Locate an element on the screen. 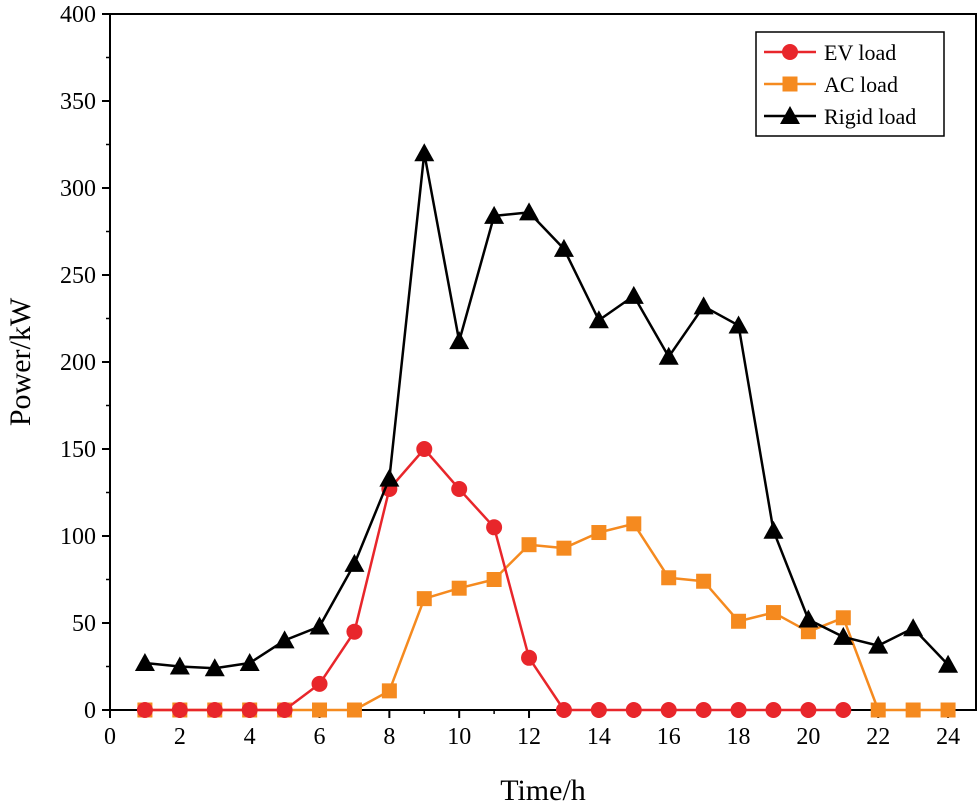 This screenshot has height=808, width=980. x-tick-label: 0 is located at coordinates (110, 737).